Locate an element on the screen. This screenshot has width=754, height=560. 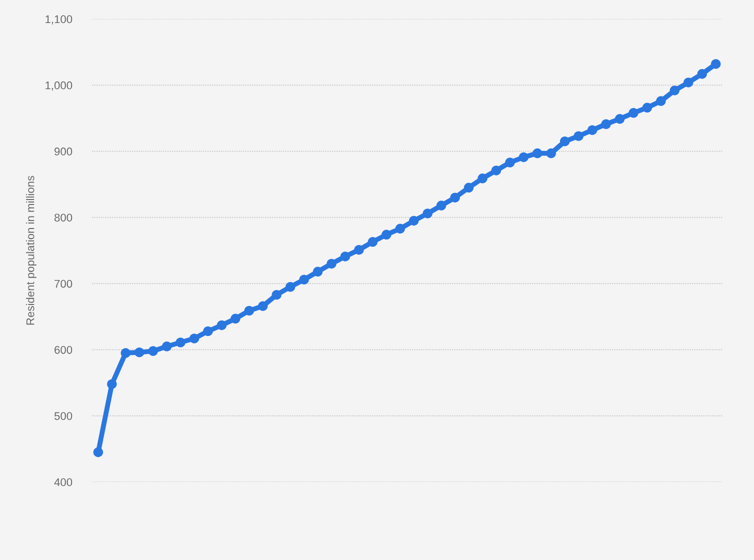
y-tick-label: 800 is located at coordinates (63, 218).